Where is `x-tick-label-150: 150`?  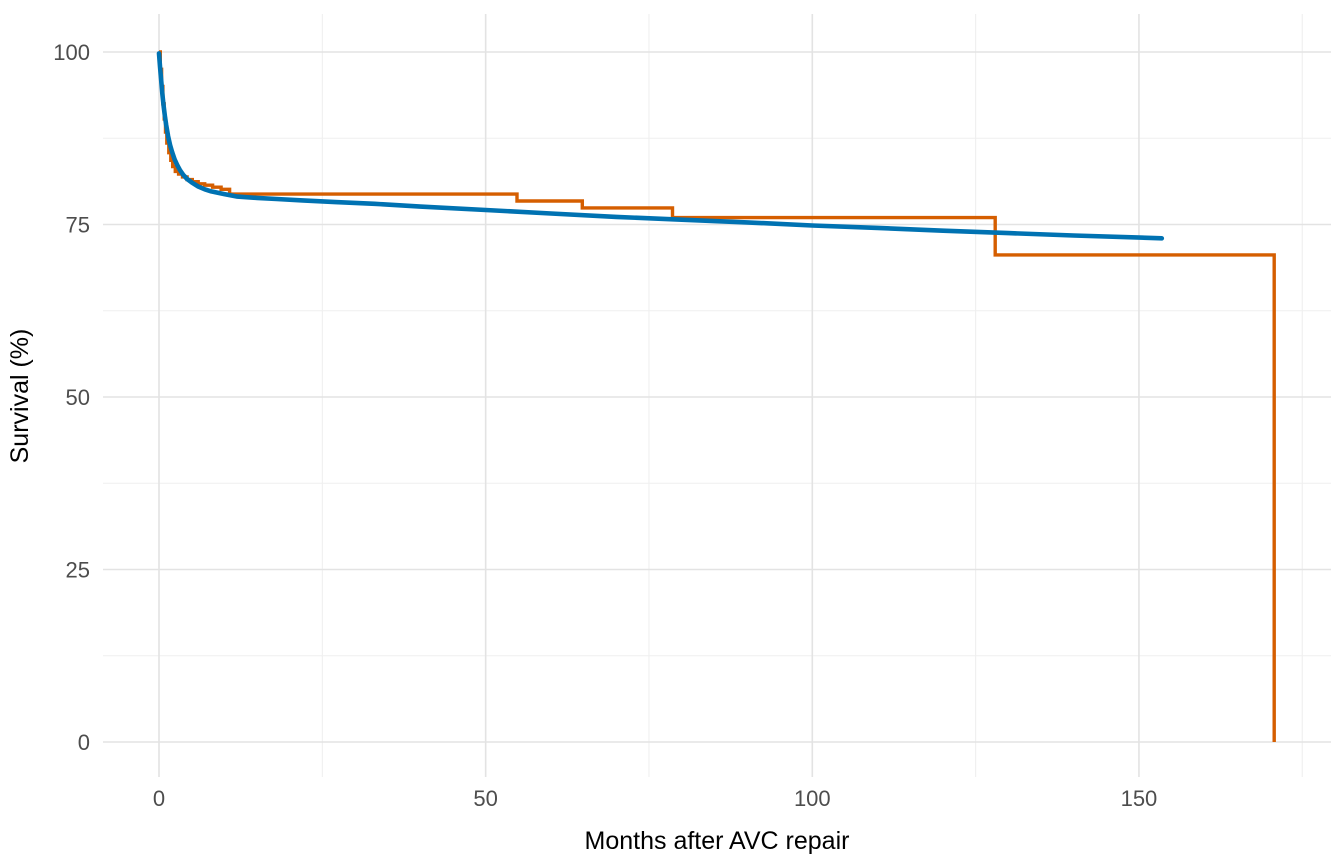 x-tick-label-150: 150 is located at coordinates (1139, 798).